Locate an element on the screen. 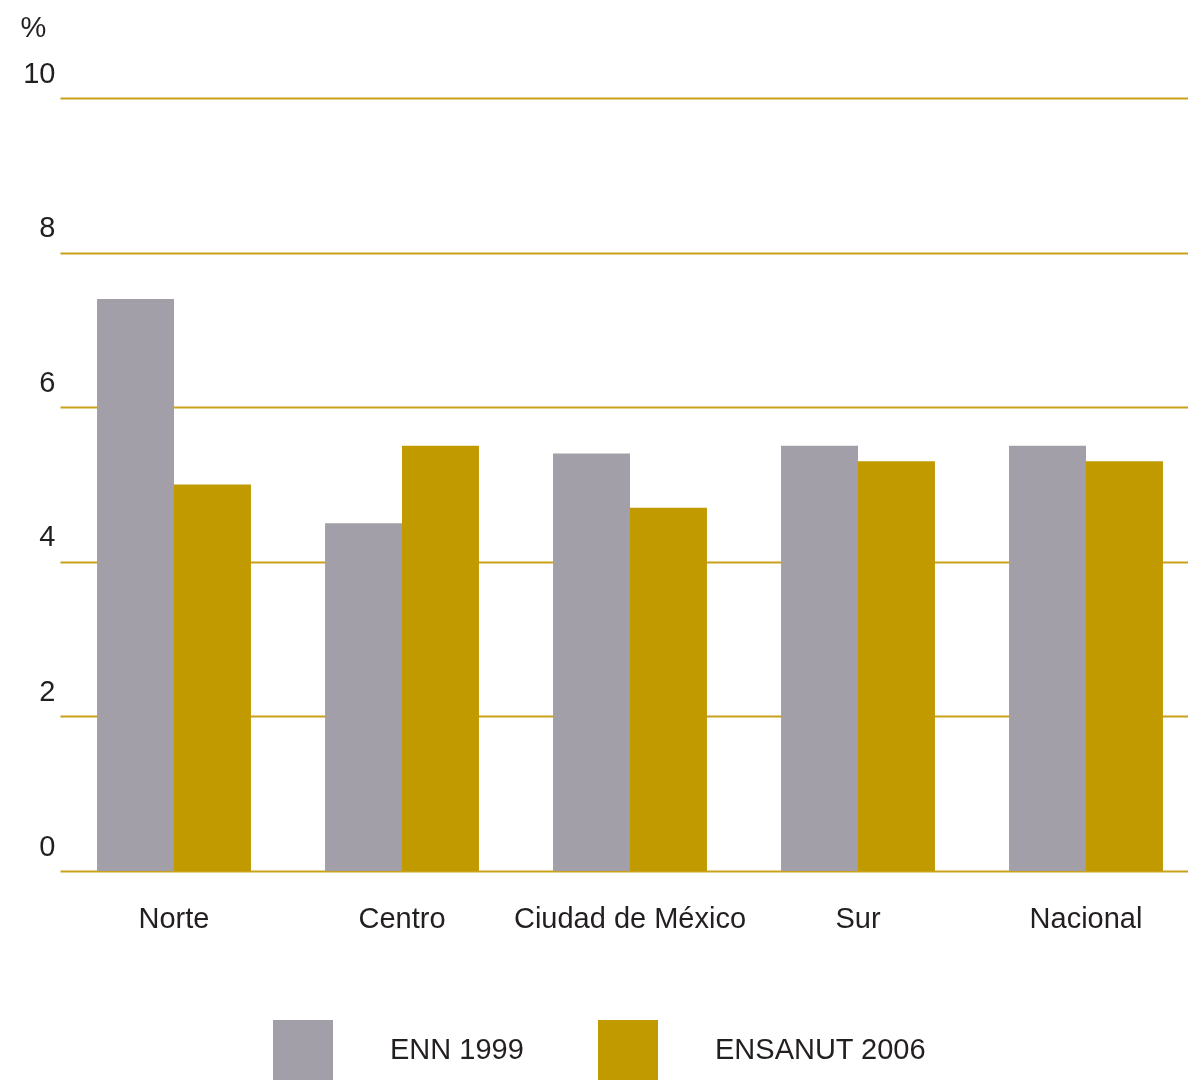 Image resolution: width=1188 pixels, height=1084 pixels. x-tick-label: Nacional is located at coordinates (1086, 917).